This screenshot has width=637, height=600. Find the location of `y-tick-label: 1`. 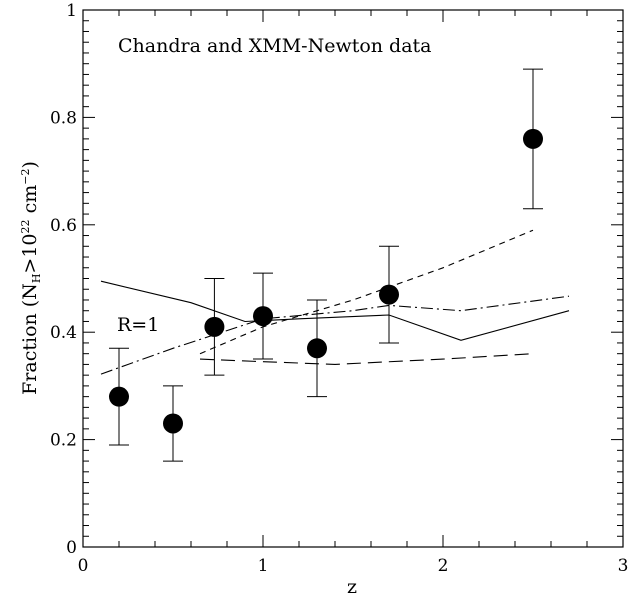

y-tick-label: 1 is located at coordinates (71, 11).